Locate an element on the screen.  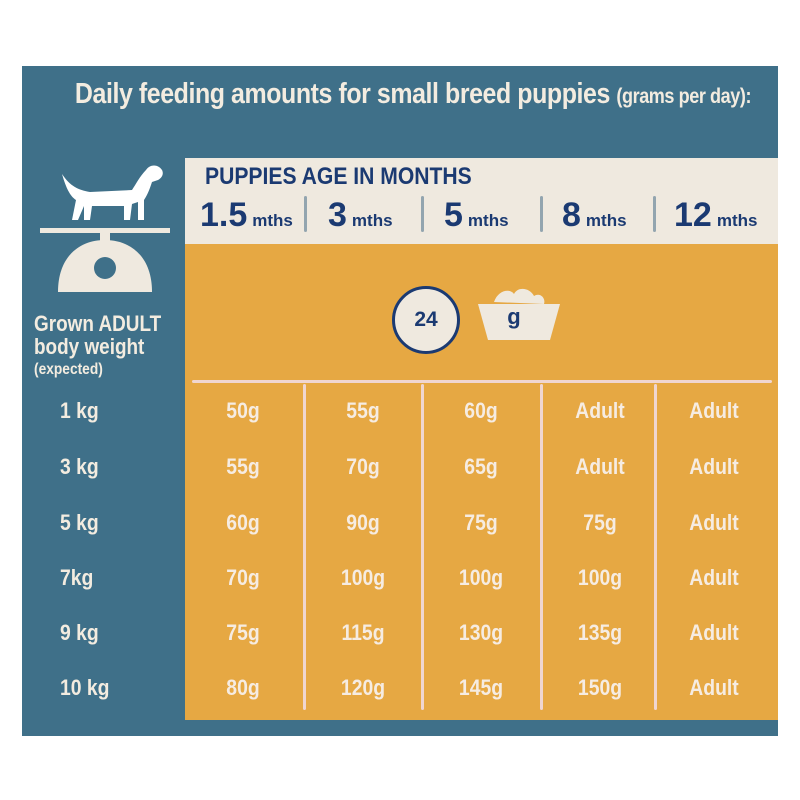
table-cell: 65g is located at coordinates (481, 466).